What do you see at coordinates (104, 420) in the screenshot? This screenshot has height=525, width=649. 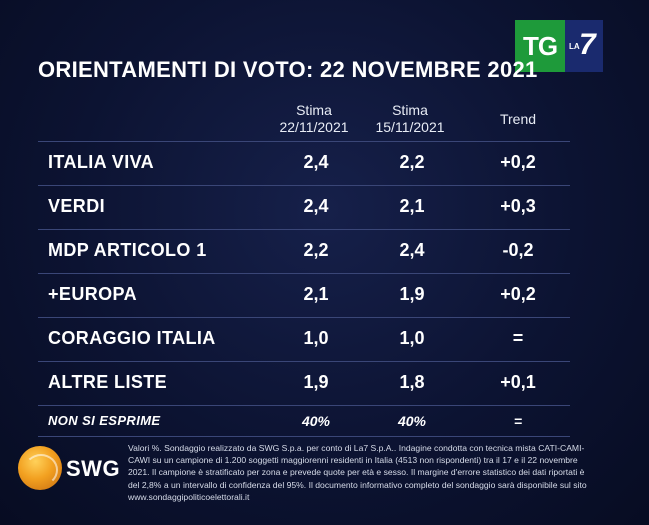 I see `party-name: NON SI ESPRIME` at bounding box center [104, 420].